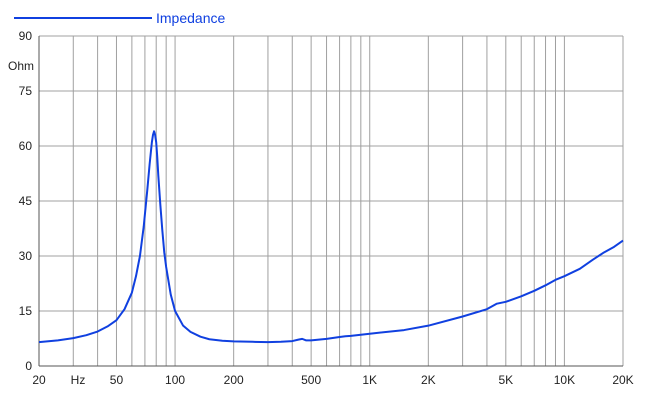  I want to click on y-tick-labels: 0 15 30 45 60 75 90, so click(26, 201).